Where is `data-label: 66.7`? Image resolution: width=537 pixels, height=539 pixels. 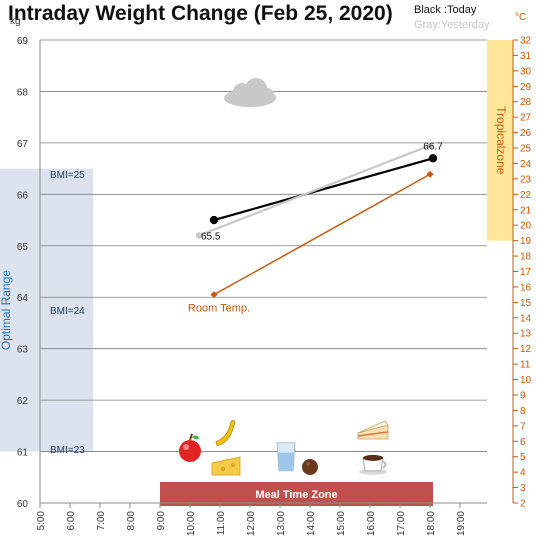 data-label: 66.7 is located at coordinates (433, 146).